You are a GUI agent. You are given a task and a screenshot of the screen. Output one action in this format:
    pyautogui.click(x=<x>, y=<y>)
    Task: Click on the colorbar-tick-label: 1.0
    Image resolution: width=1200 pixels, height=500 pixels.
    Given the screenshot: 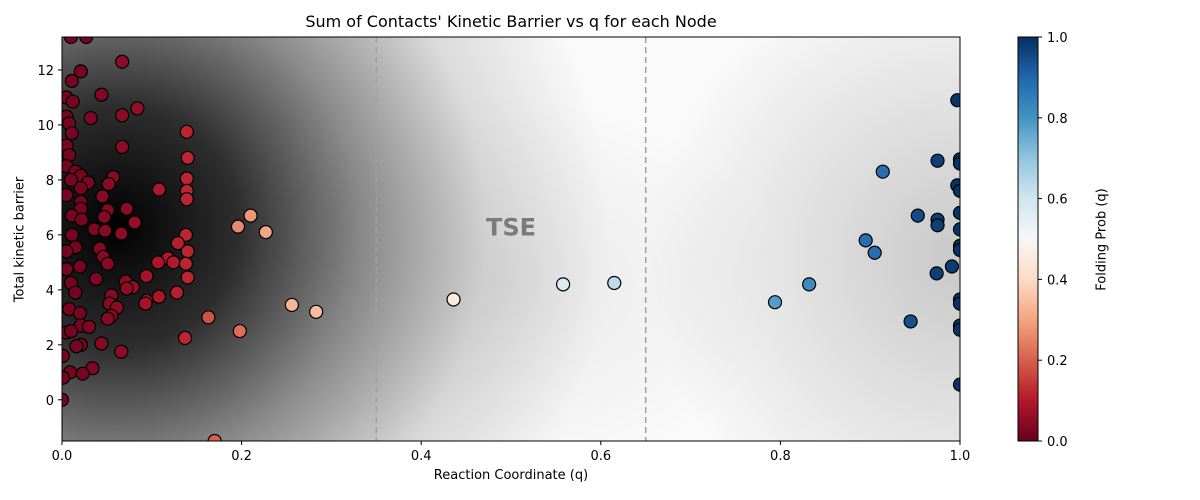 What is the action you would take?
    pyautogui.click(x=1057, y=38)
    